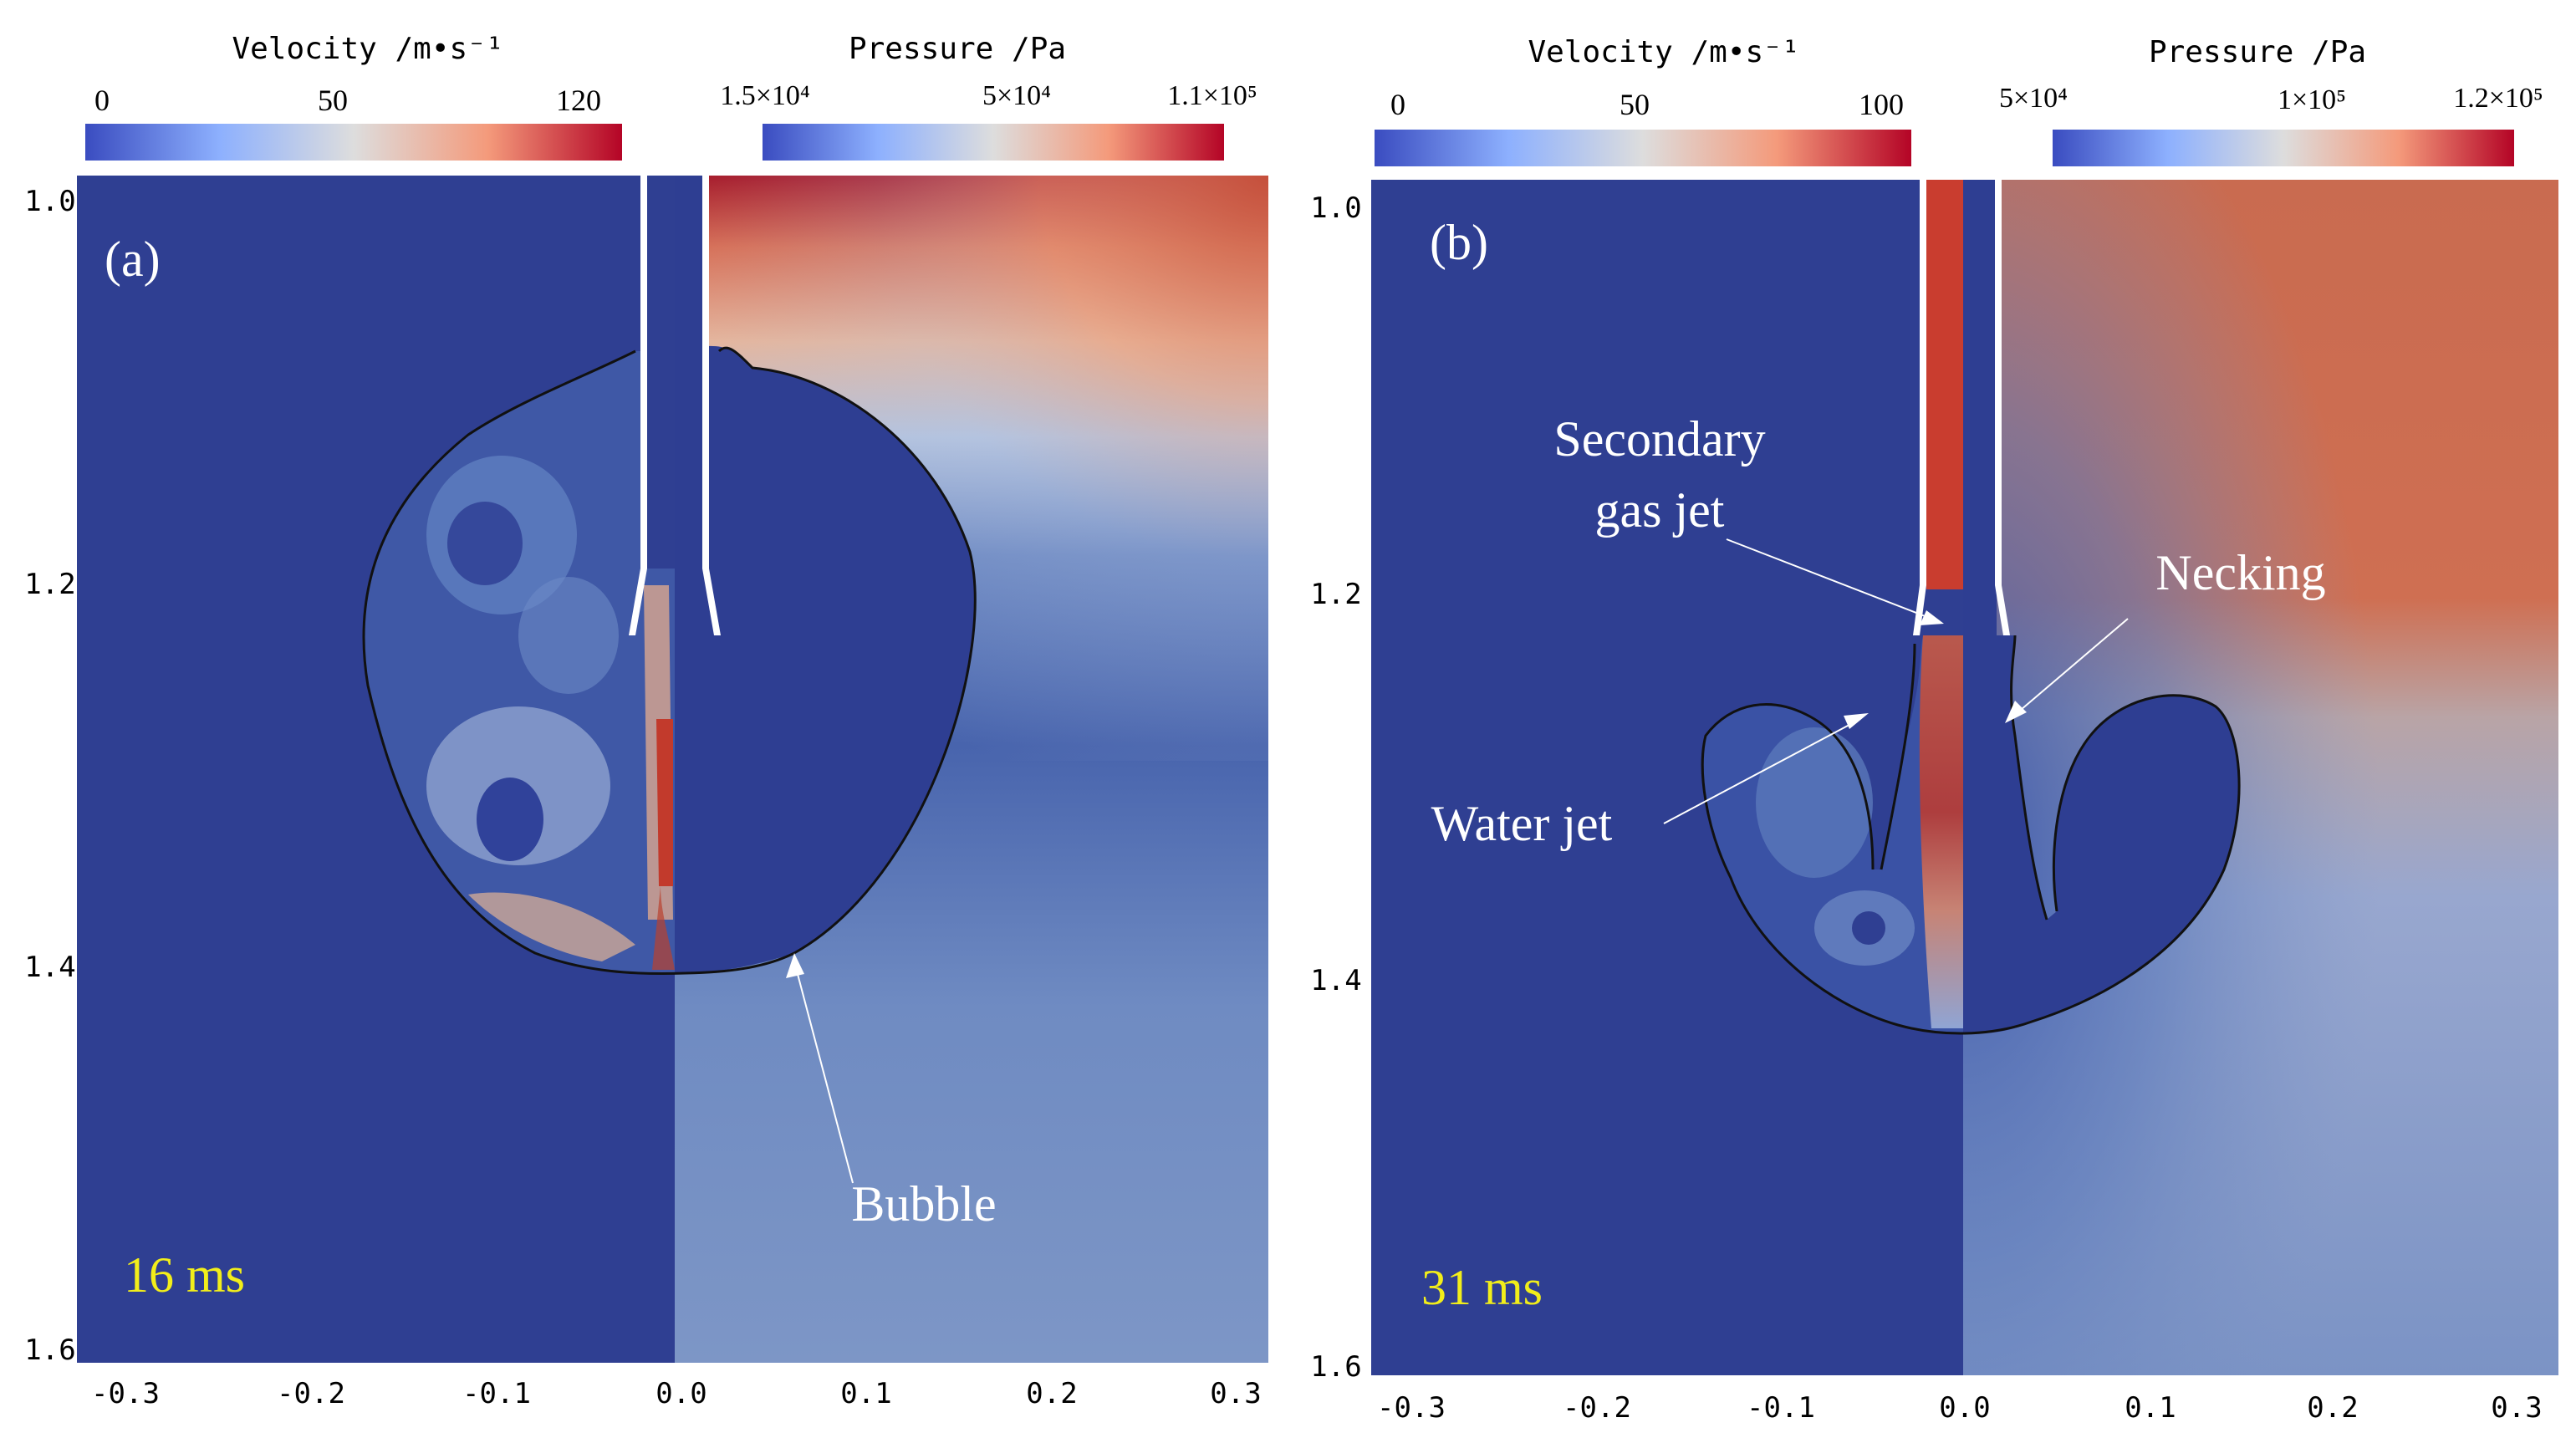  Describe the element at coordinates (1335, 208) in the screenshot. I see `y-tick-b-0: 1.0` at that location.